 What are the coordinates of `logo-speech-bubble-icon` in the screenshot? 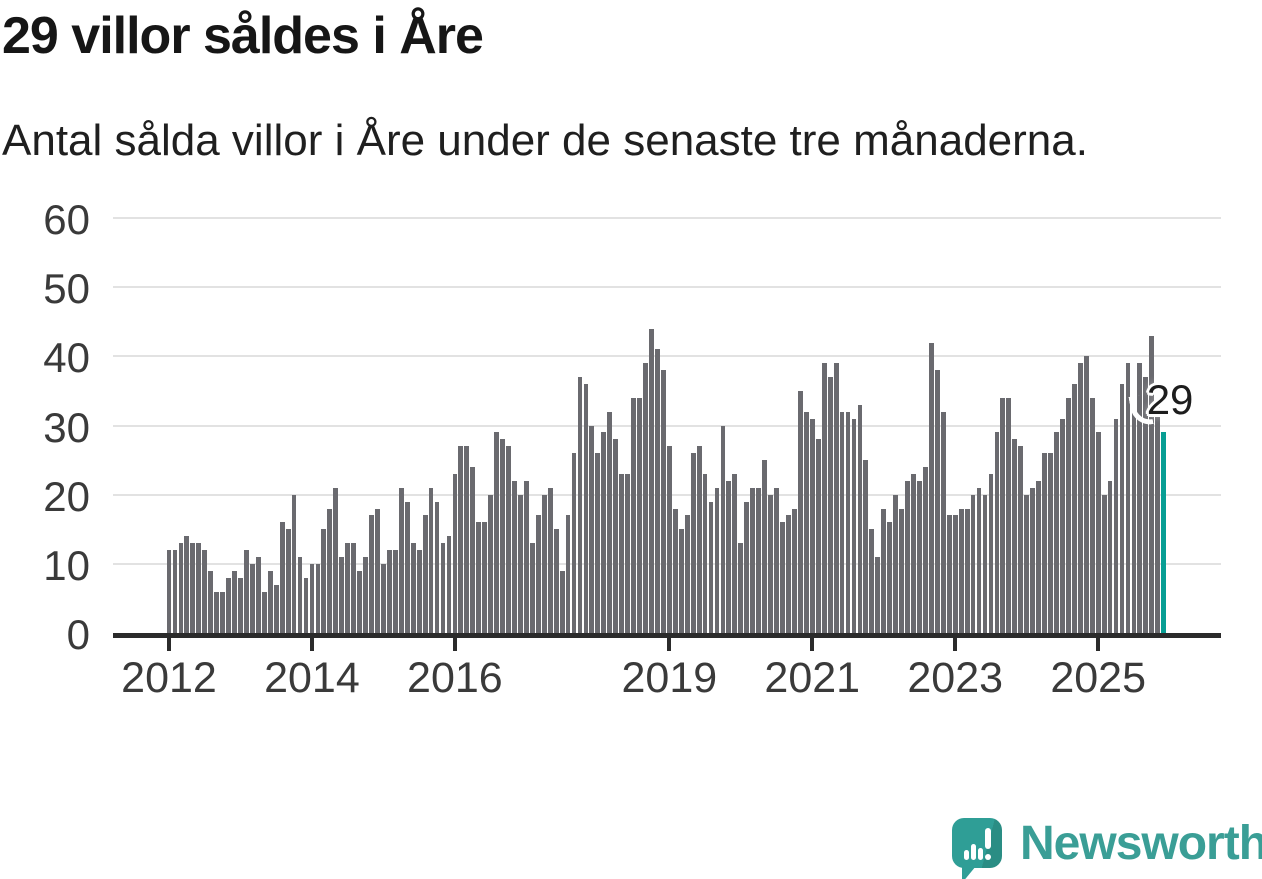 It's located at (977, 843).